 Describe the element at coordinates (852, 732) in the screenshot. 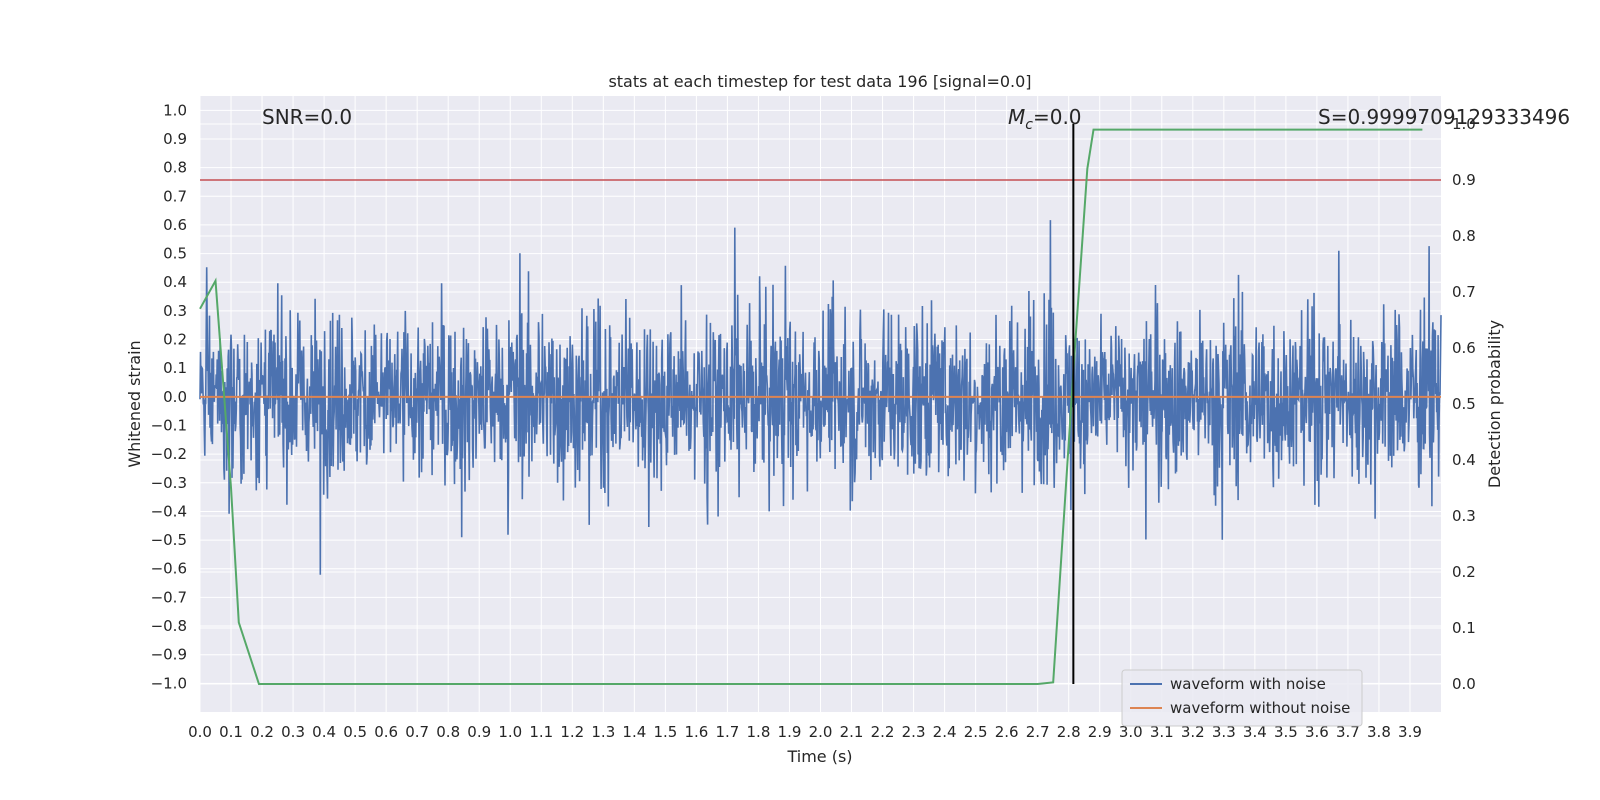

I see `x-tick-label: 2.1` at that location.